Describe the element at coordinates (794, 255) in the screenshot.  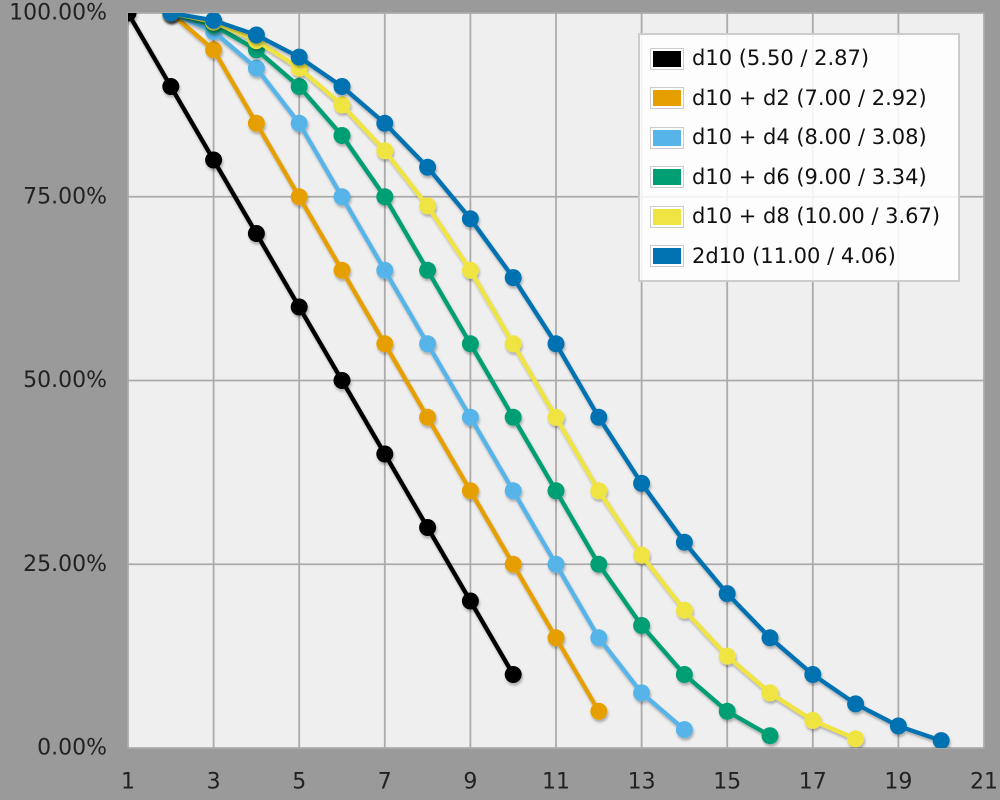
I see `legend-label: 2d10 (11.00 / 4.06)` at that location.